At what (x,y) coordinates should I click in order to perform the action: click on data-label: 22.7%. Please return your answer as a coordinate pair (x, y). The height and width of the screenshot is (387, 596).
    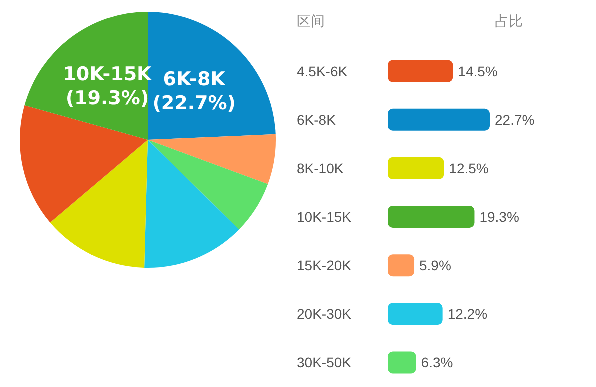
    Looking at the image, I should click on (515, 120).